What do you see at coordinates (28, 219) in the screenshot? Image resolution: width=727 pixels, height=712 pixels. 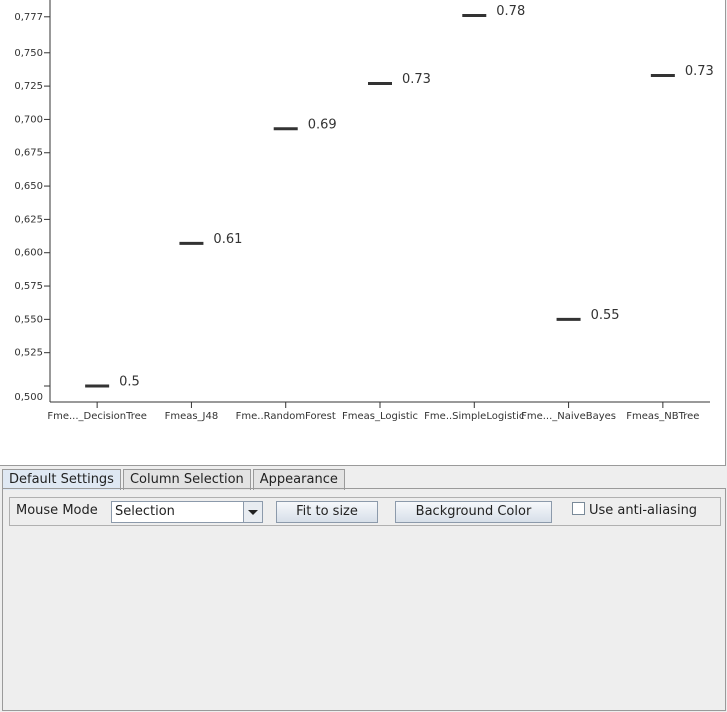 I see `y-tick-label: 0,625` at bounding box center [28, 219].